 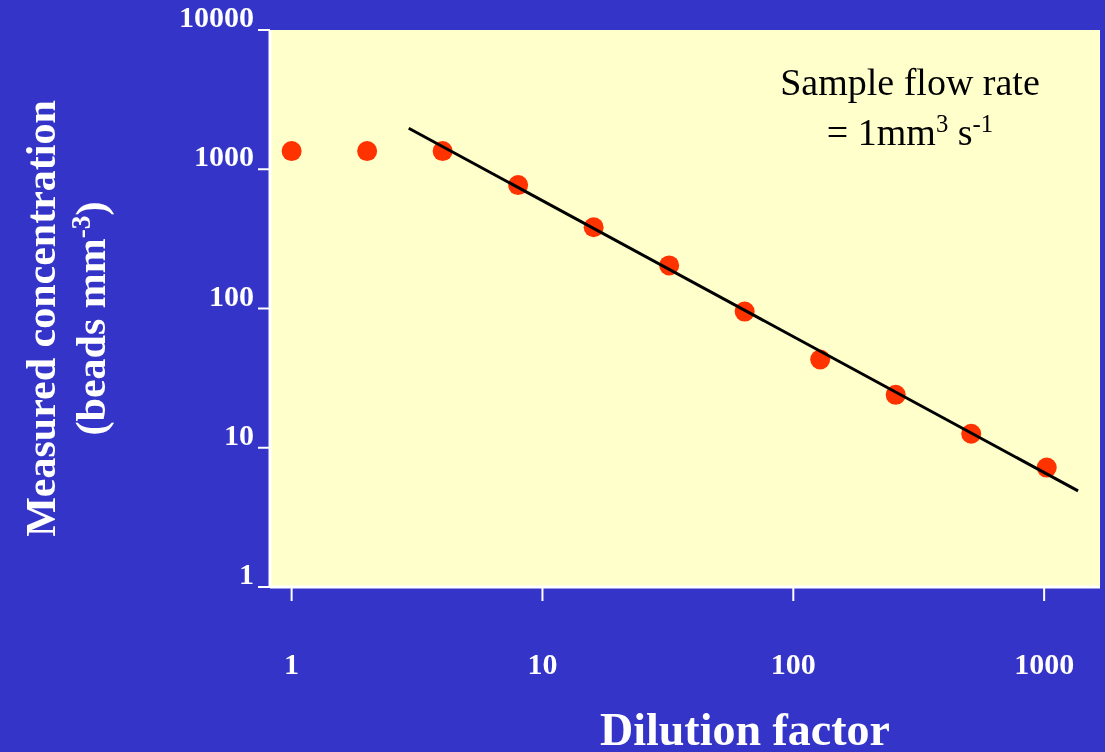 I want to click on y-tick-label: 10000, so click(x=216, y=16).